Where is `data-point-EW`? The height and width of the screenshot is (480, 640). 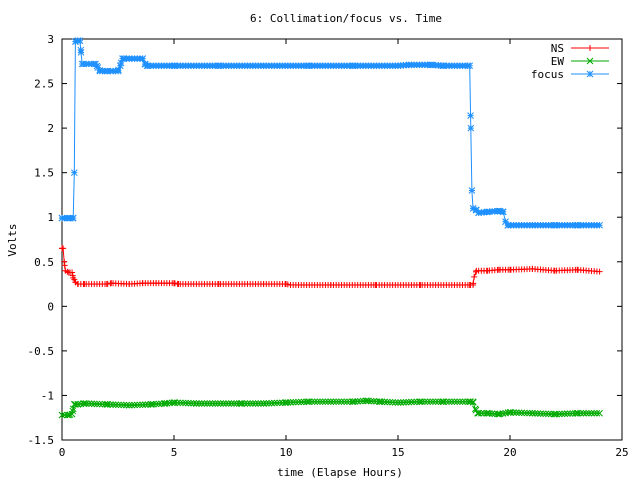
data-point-EW is located at coordinates (599, 413).